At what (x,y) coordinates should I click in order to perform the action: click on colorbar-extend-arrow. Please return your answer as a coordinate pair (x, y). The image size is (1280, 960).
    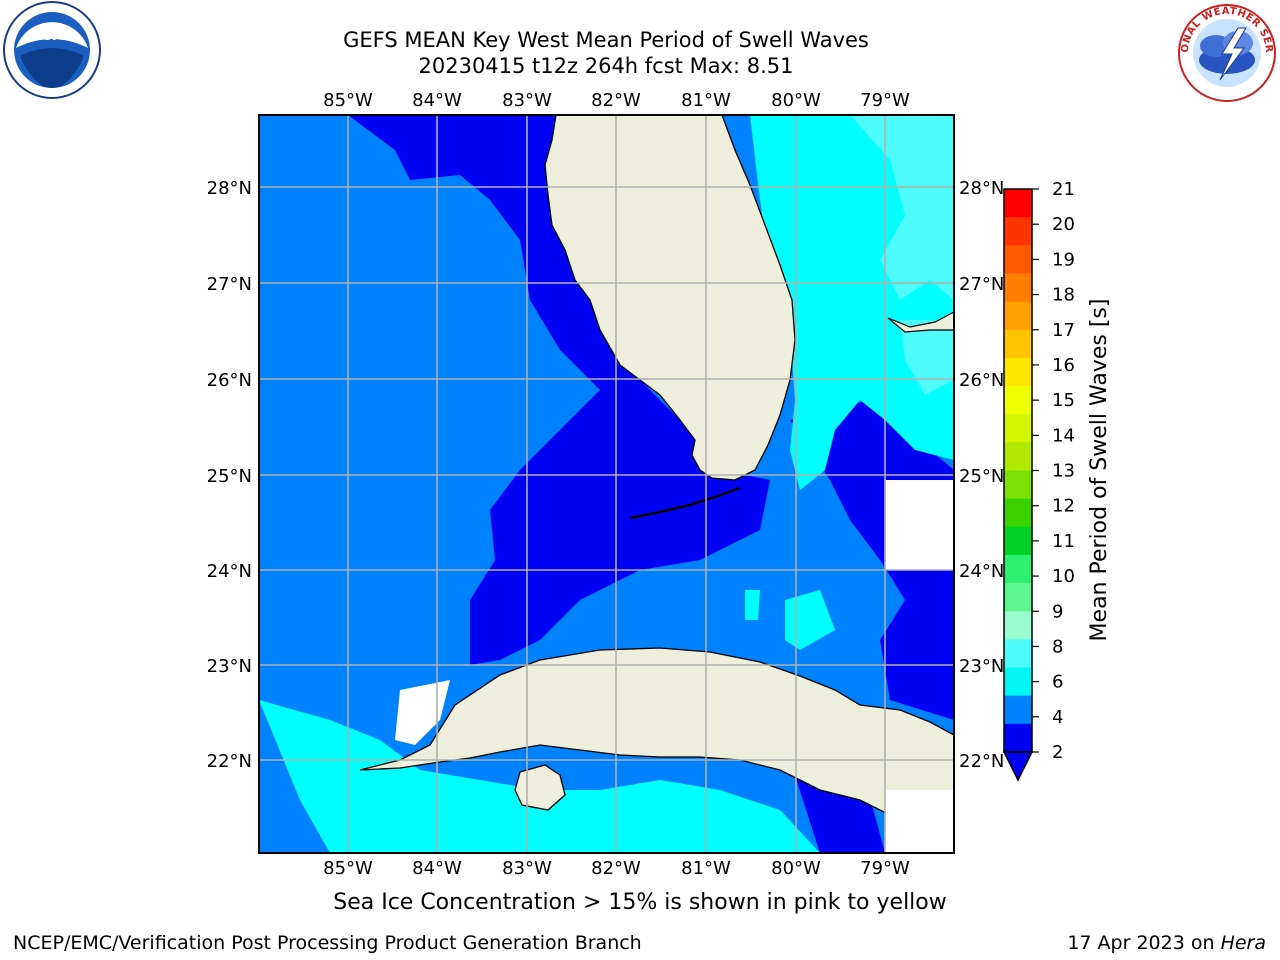
    Looking at the image, I should click on (1018, 766).